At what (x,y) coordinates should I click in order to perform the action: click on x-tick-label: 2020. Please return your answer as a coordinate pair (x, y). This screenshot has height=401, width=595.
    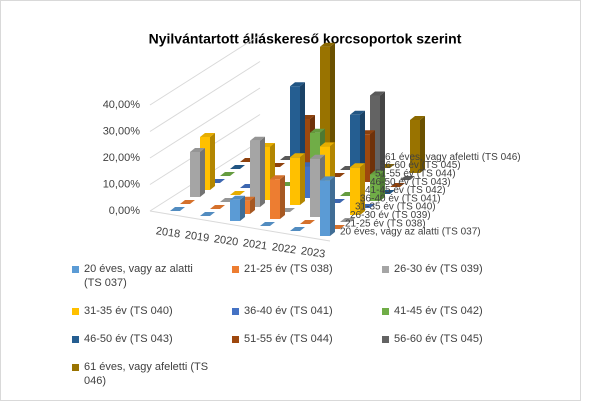
    Looking at the image, I should click on (226, 240).